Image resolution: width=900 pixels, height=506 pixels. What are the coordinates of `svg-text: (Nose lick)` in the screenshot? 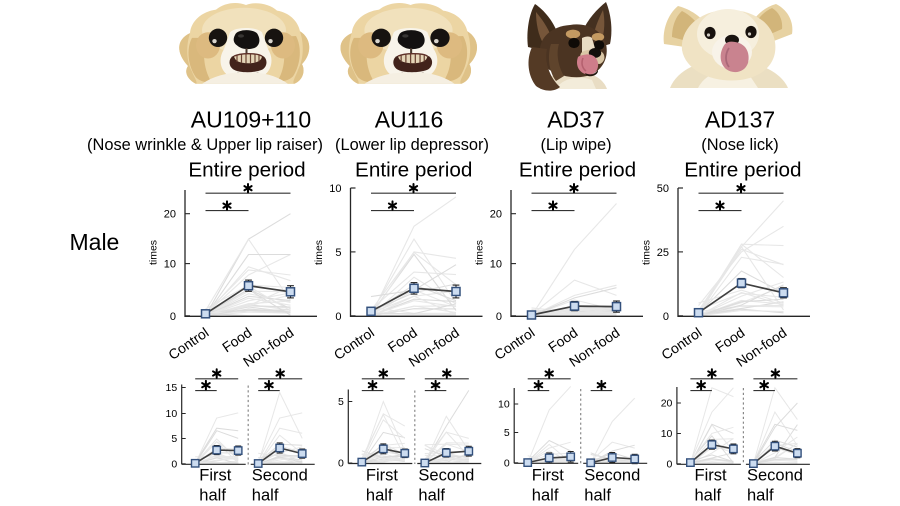 It's located at (739, 145).